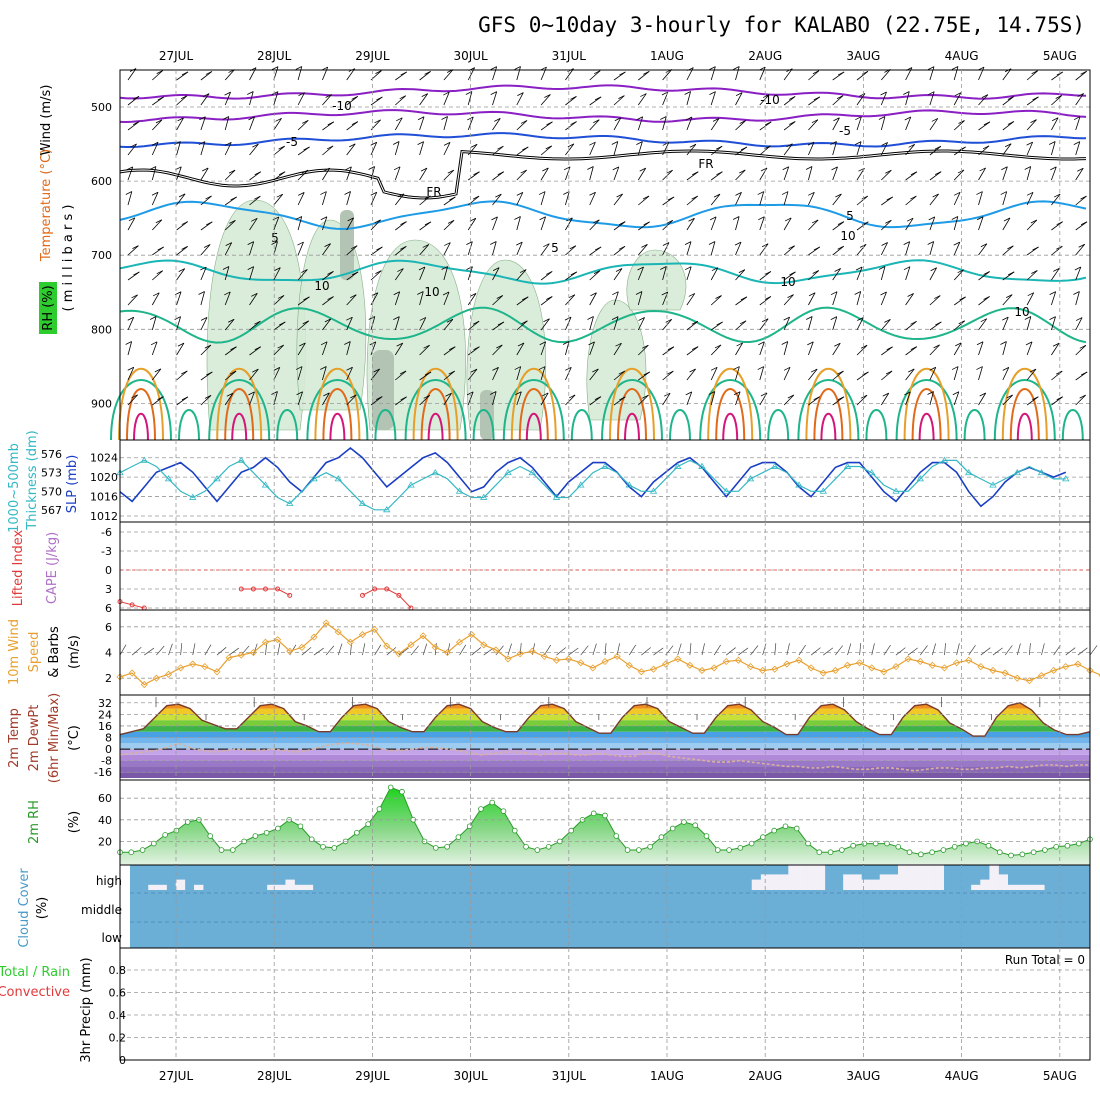 This screenshot has height=1100, width=1100. What do you see at coordinates (176, 56) in the screenshot?
I see `day-label-top: 27JUL` at bounding box center [176, 56].